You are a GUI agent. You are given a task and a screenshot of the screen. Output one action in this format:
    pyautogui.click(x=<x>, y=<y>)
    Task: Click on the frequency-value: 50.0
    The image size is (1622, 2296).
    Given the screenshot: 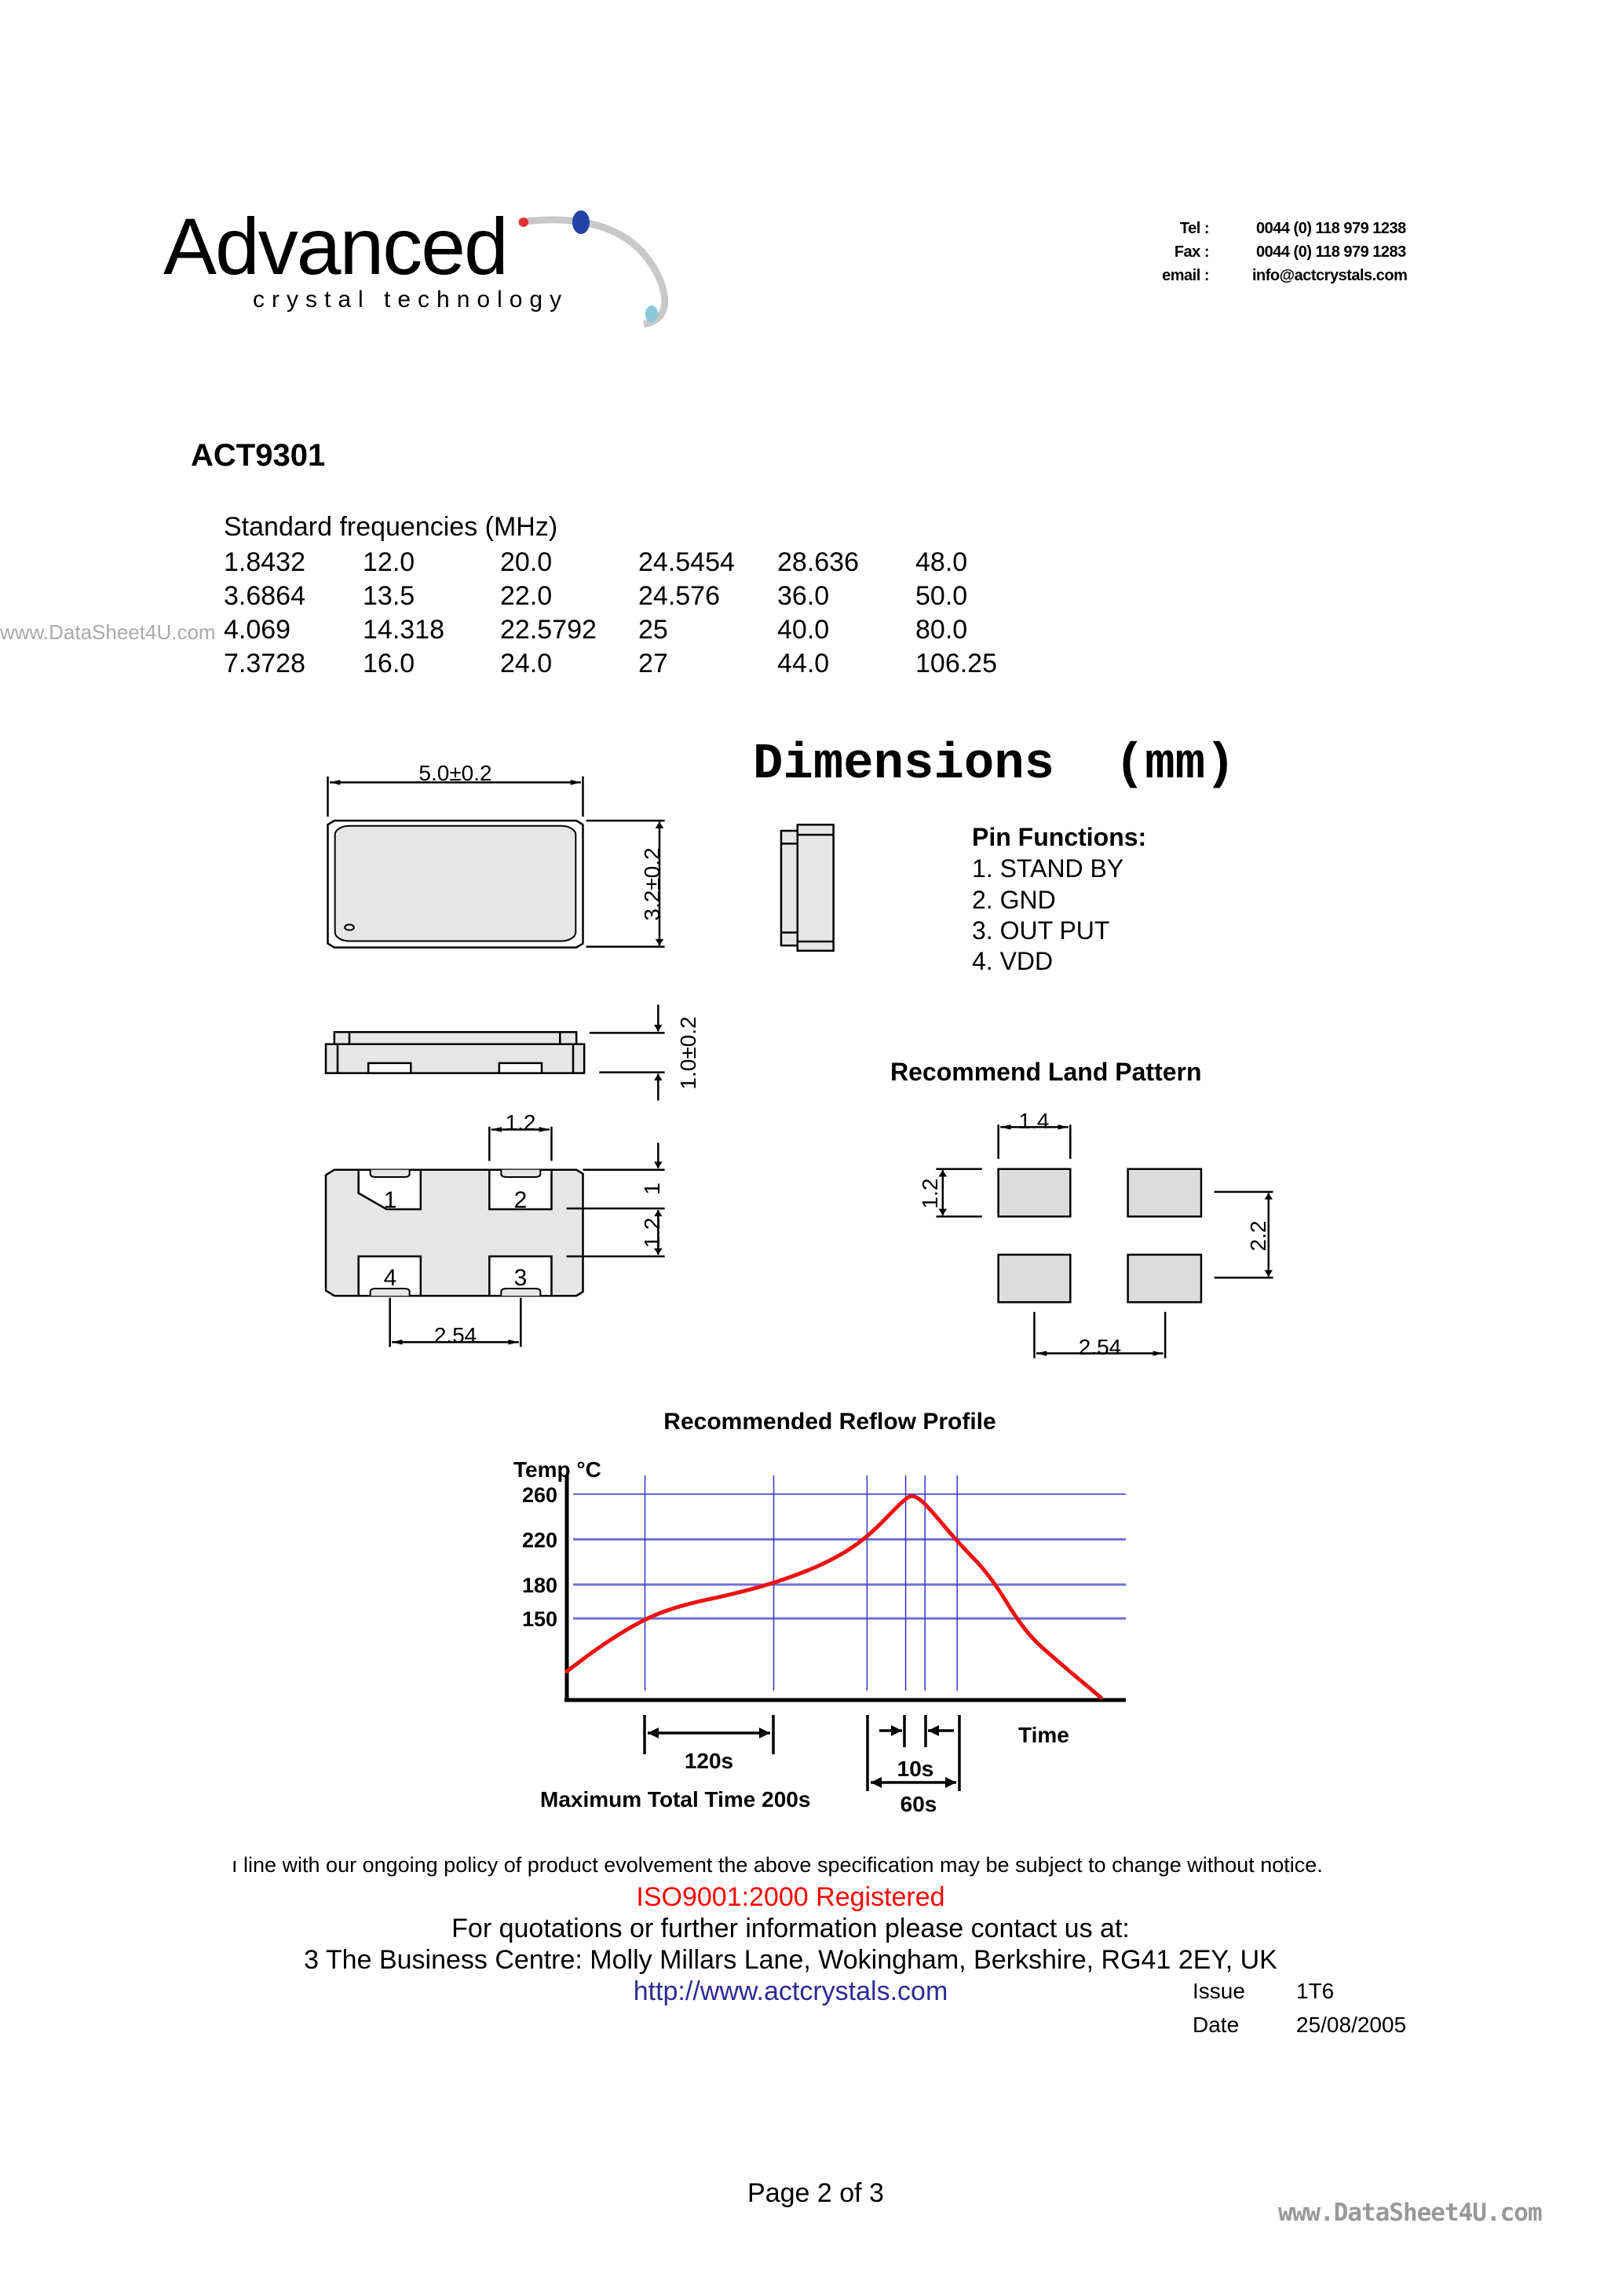 What is the action you would take?
    pyautogui.click(x=942, y=596)
    